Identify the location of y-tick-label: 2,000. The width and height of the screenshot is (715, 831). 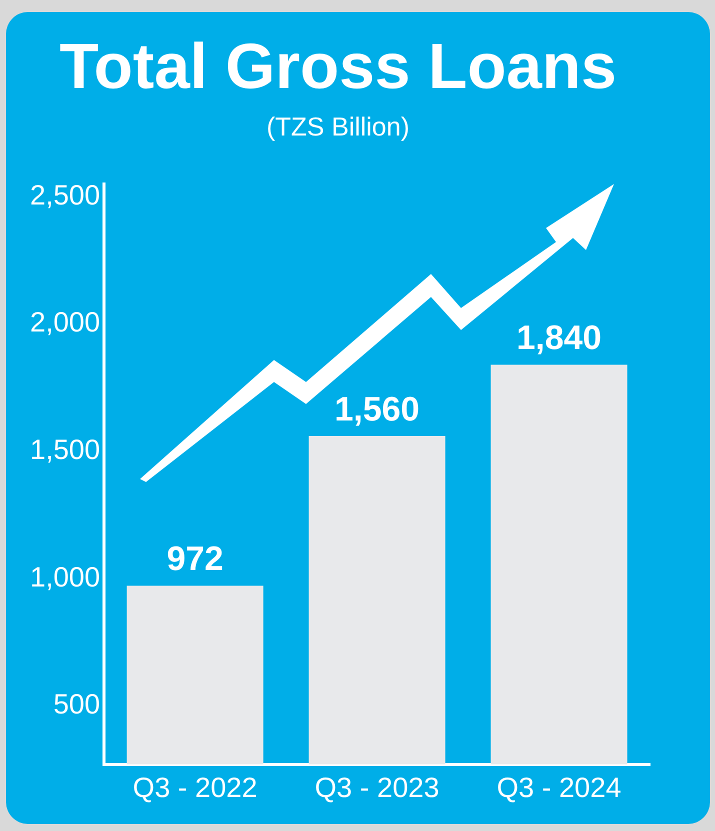
(65, 322).